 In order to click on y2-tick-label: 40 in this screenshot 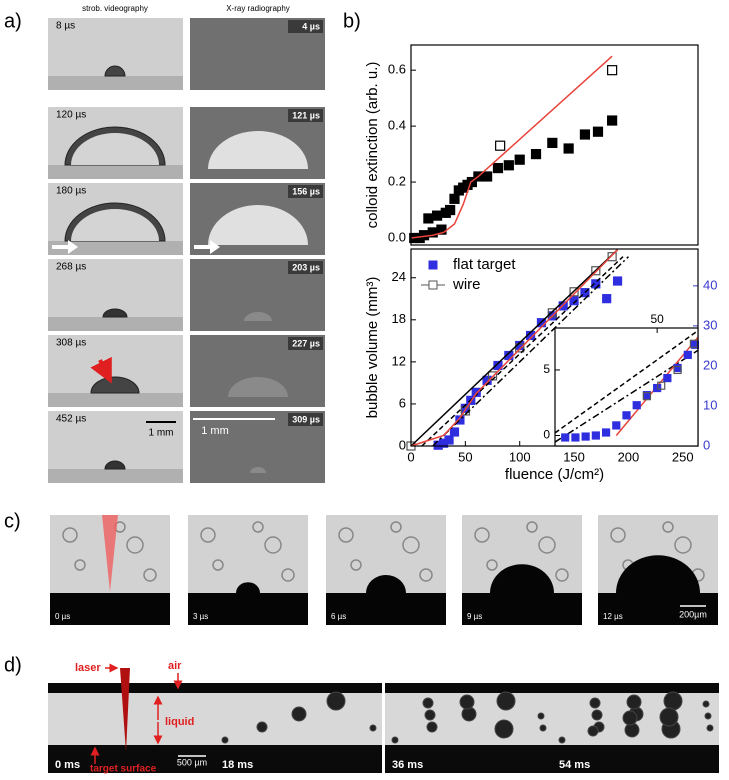, I will do `click(710, 284)`.